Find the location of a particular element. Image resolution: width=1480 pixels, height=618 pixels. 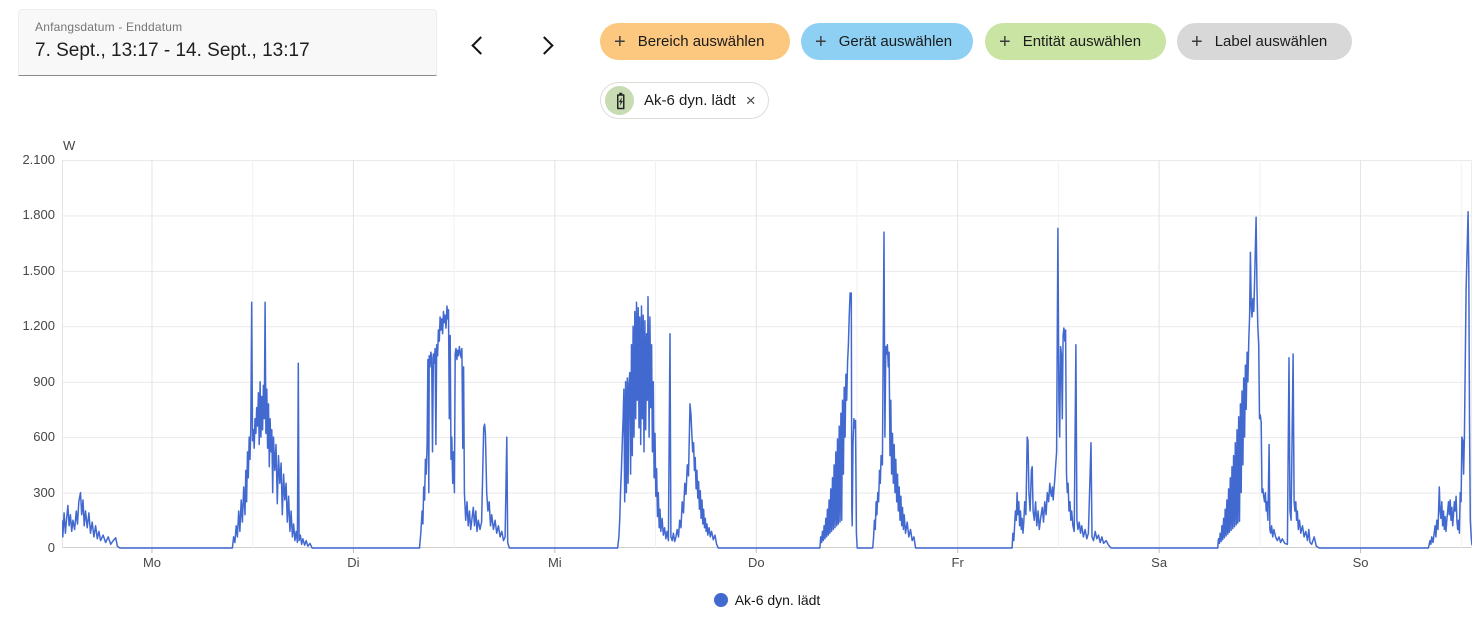

y-tick-label: 2.100 is located at coordinates (38, 159).